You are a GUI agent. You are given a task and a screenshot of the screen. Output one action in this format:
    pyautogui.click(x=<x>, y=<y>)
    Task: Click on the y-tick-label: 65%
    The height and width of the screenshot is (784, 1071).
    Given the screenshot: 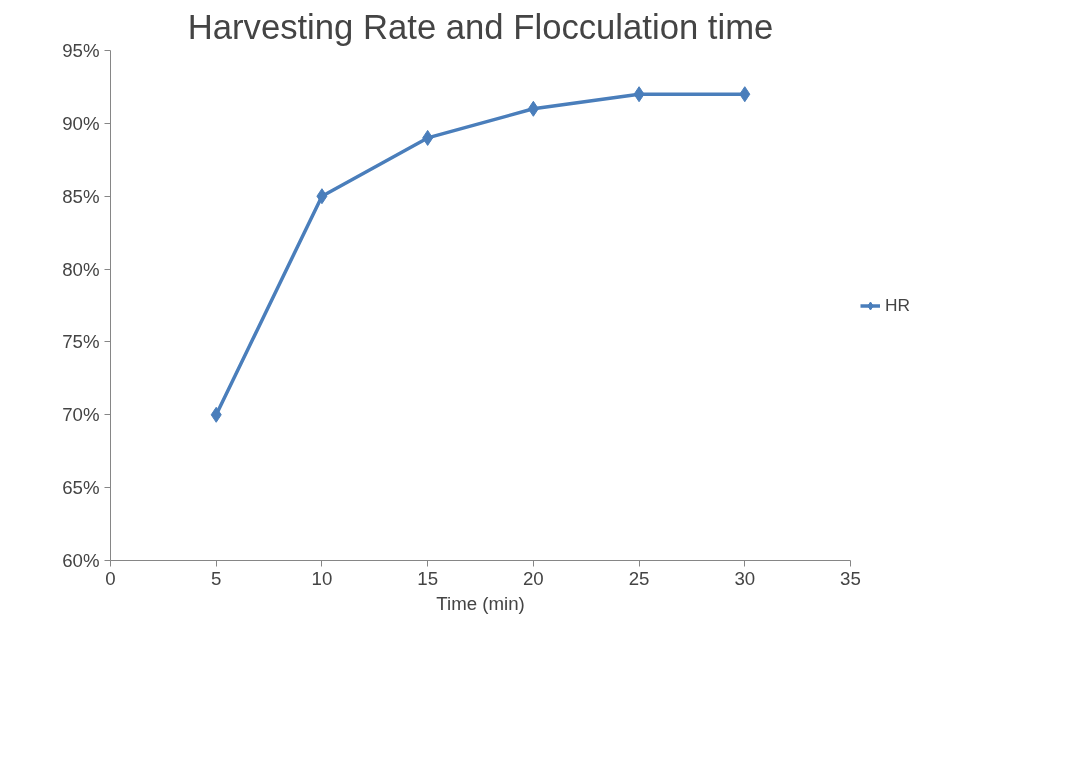 What is the action you would take?
    pyautogui.click(x=81, y=488)
    